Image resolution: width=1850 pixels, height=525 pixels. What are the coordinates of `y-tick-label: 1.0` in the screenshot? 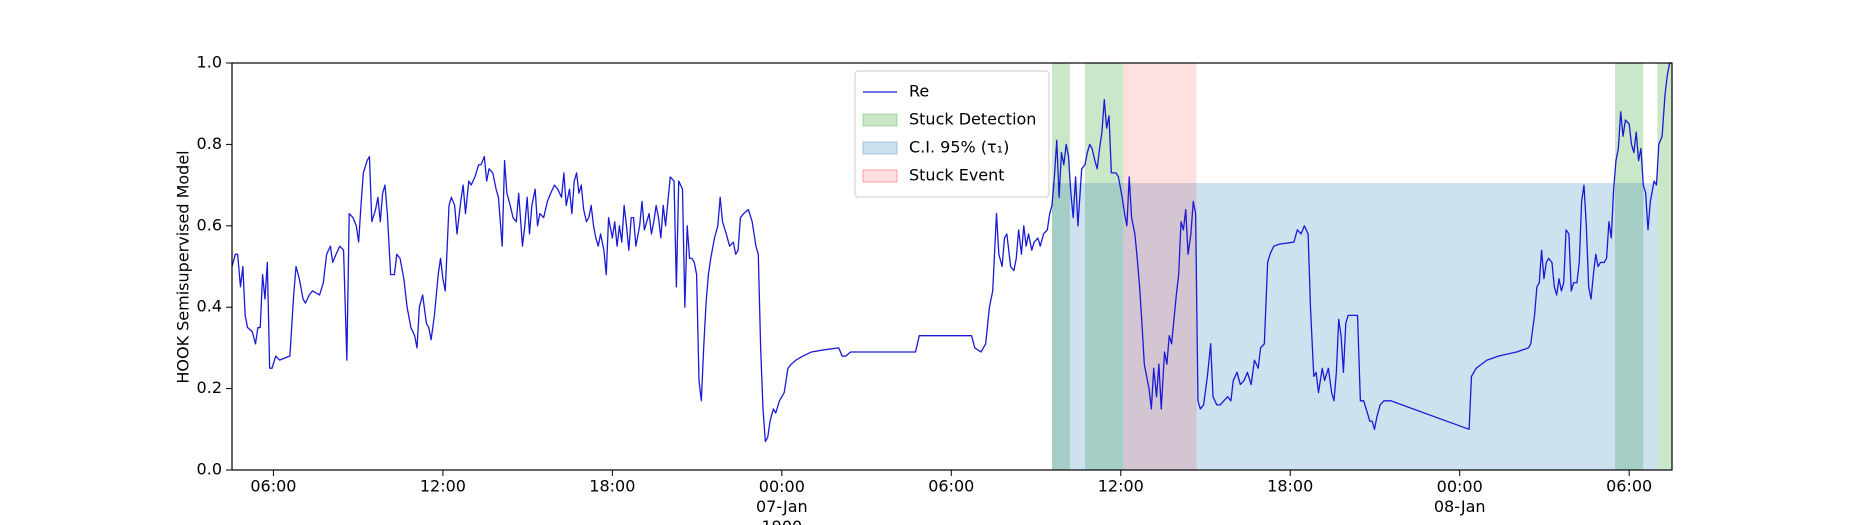 It's located at (209, 62).